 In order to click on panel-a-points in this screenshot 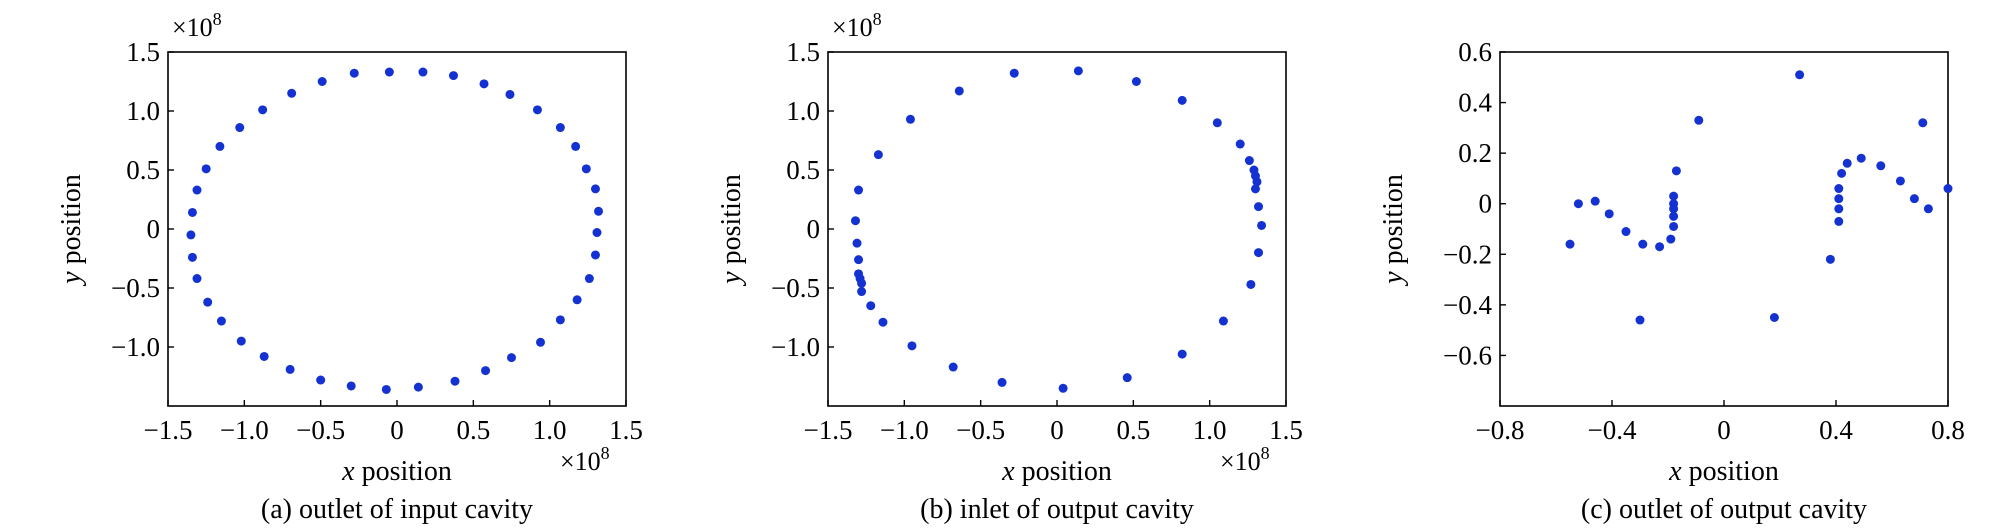, I will do `click(395, 230)`.